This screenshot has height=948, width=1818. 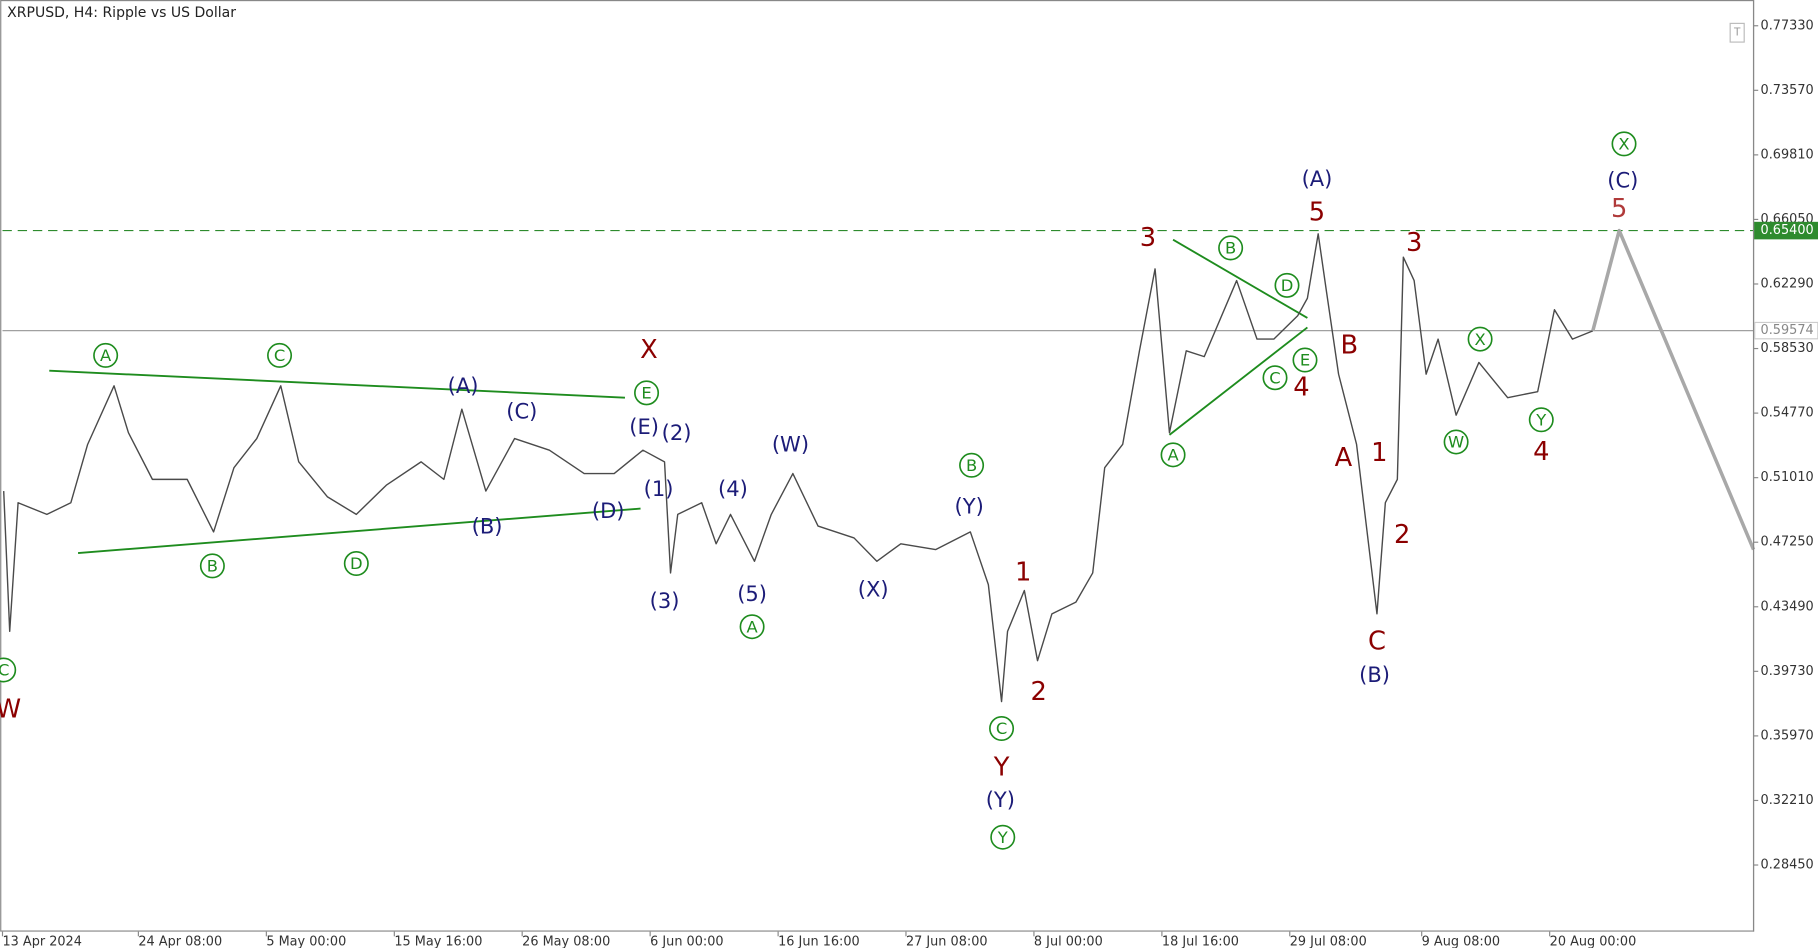 What do you see at coordinates (1787, 25) in the screenshot?
I see `y-tick-label: 0.77330` at bounding box center [1787, 25].